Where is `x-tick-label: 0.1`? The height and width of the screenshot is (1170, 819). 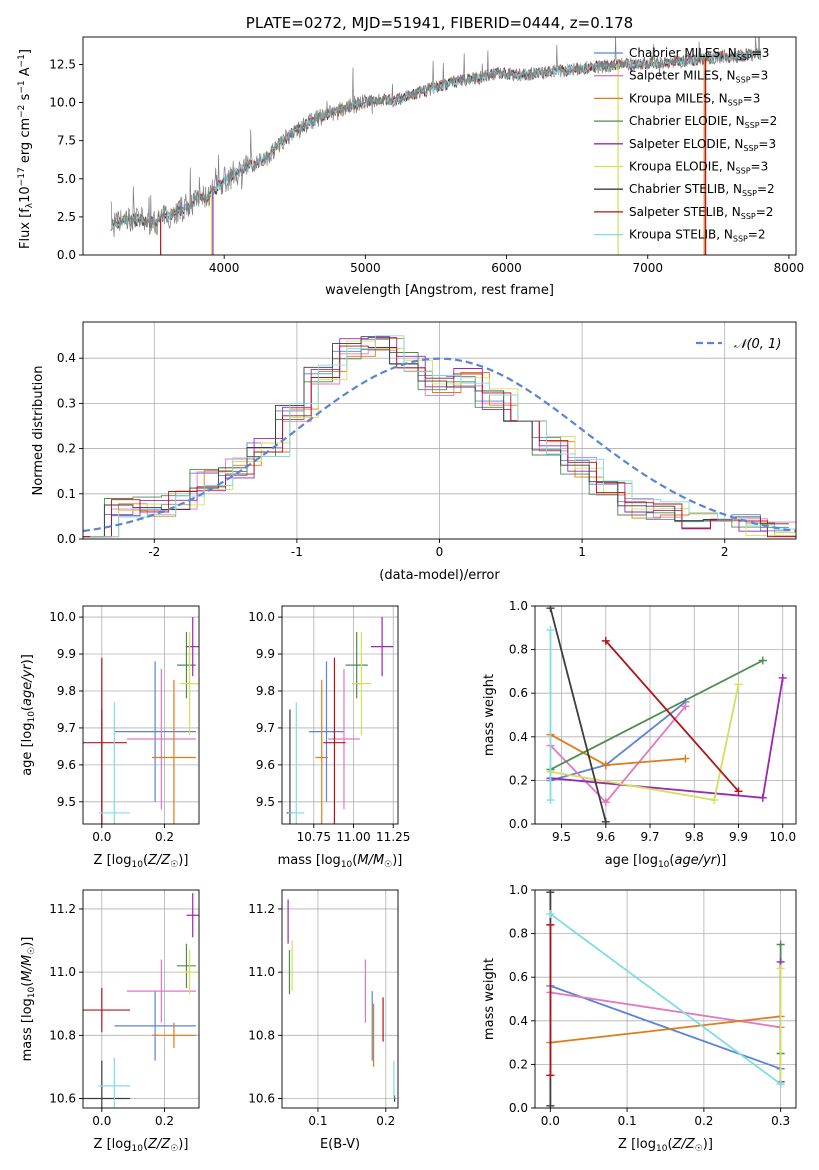 x-tick-label: 0.1 is located at coordinates (627, 1121).